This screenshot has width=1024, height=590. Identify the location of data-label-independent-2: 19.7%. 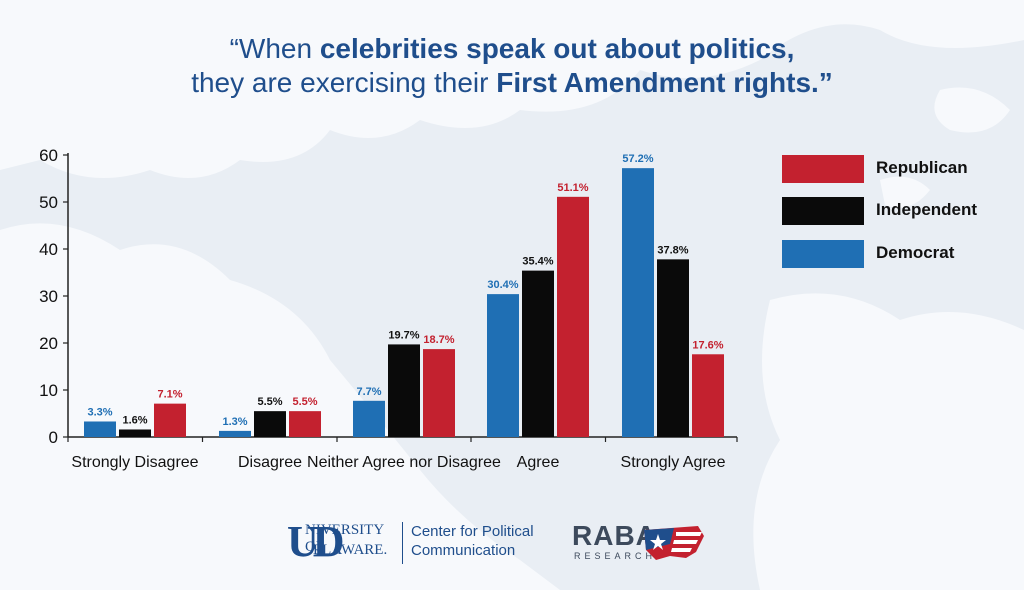
(403, 335).